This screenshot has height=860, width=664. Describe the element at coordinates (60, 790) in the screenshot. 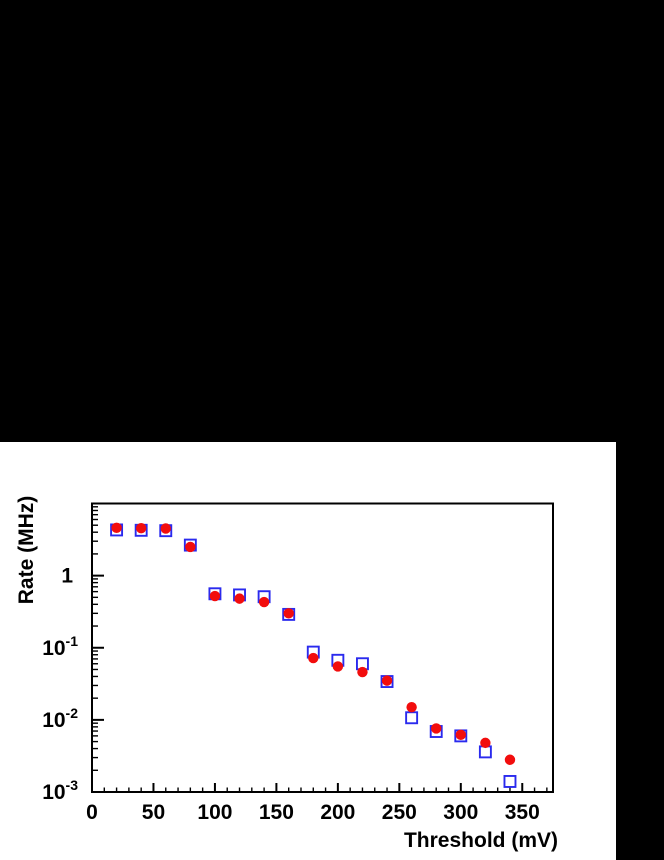

I see `y-tick-label: 10⁻³` at that location.